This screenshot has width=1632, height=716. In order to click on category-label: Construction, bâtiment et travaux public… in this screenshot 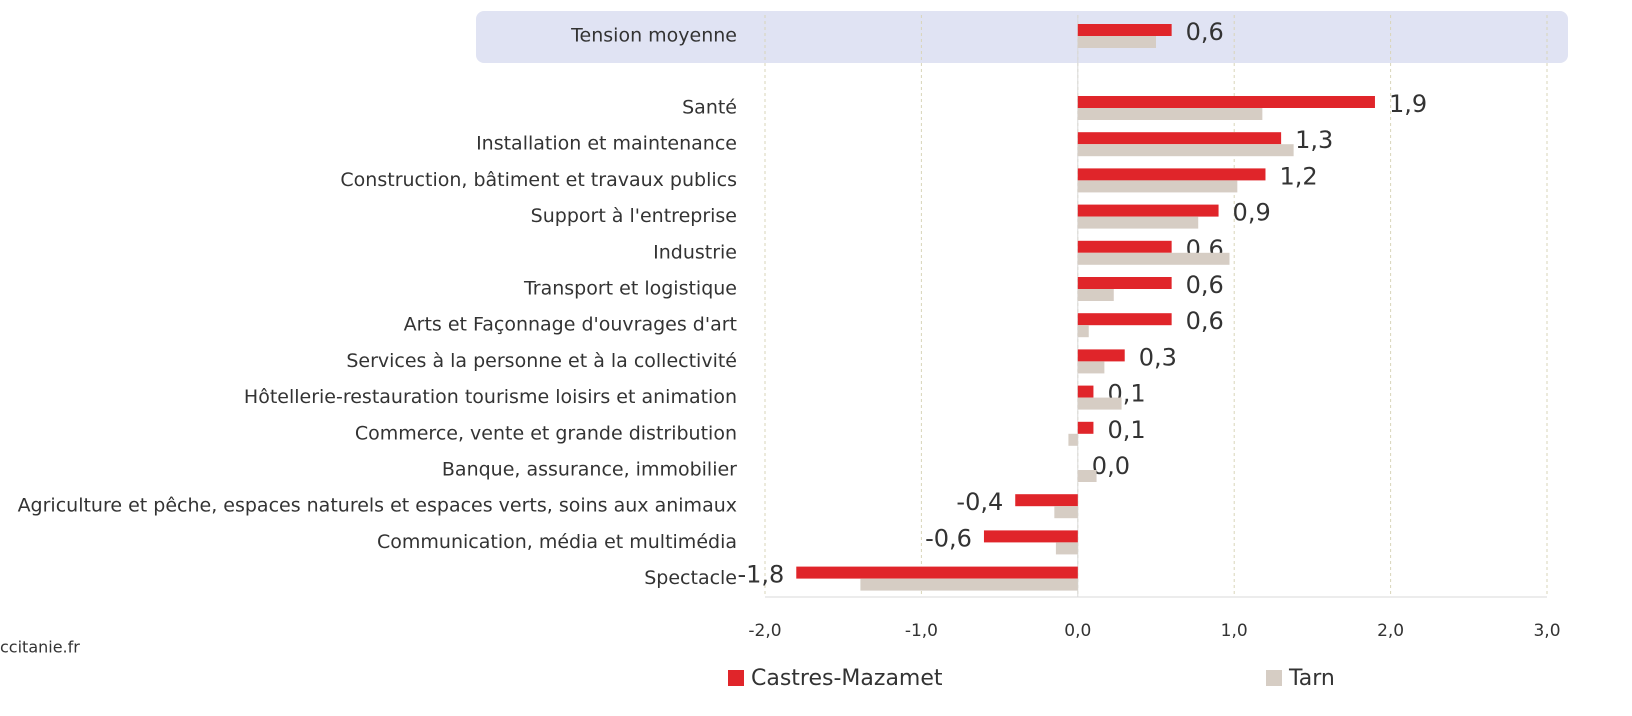, I will do `click(538, 180)`.